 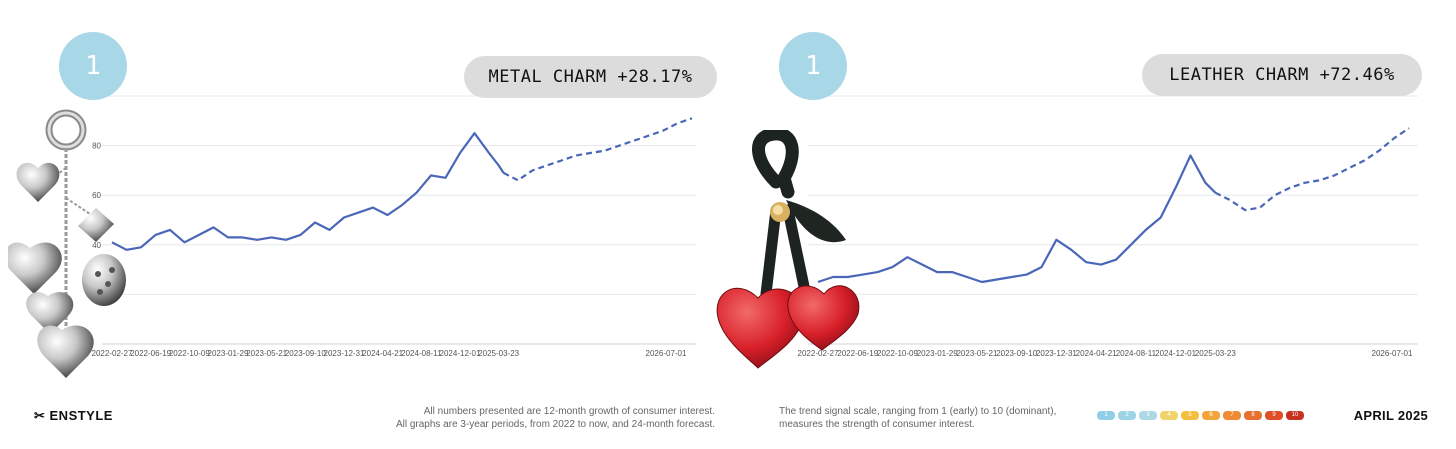 I want to click on scale-chip-1: 1, so click(x=1106, y=415).